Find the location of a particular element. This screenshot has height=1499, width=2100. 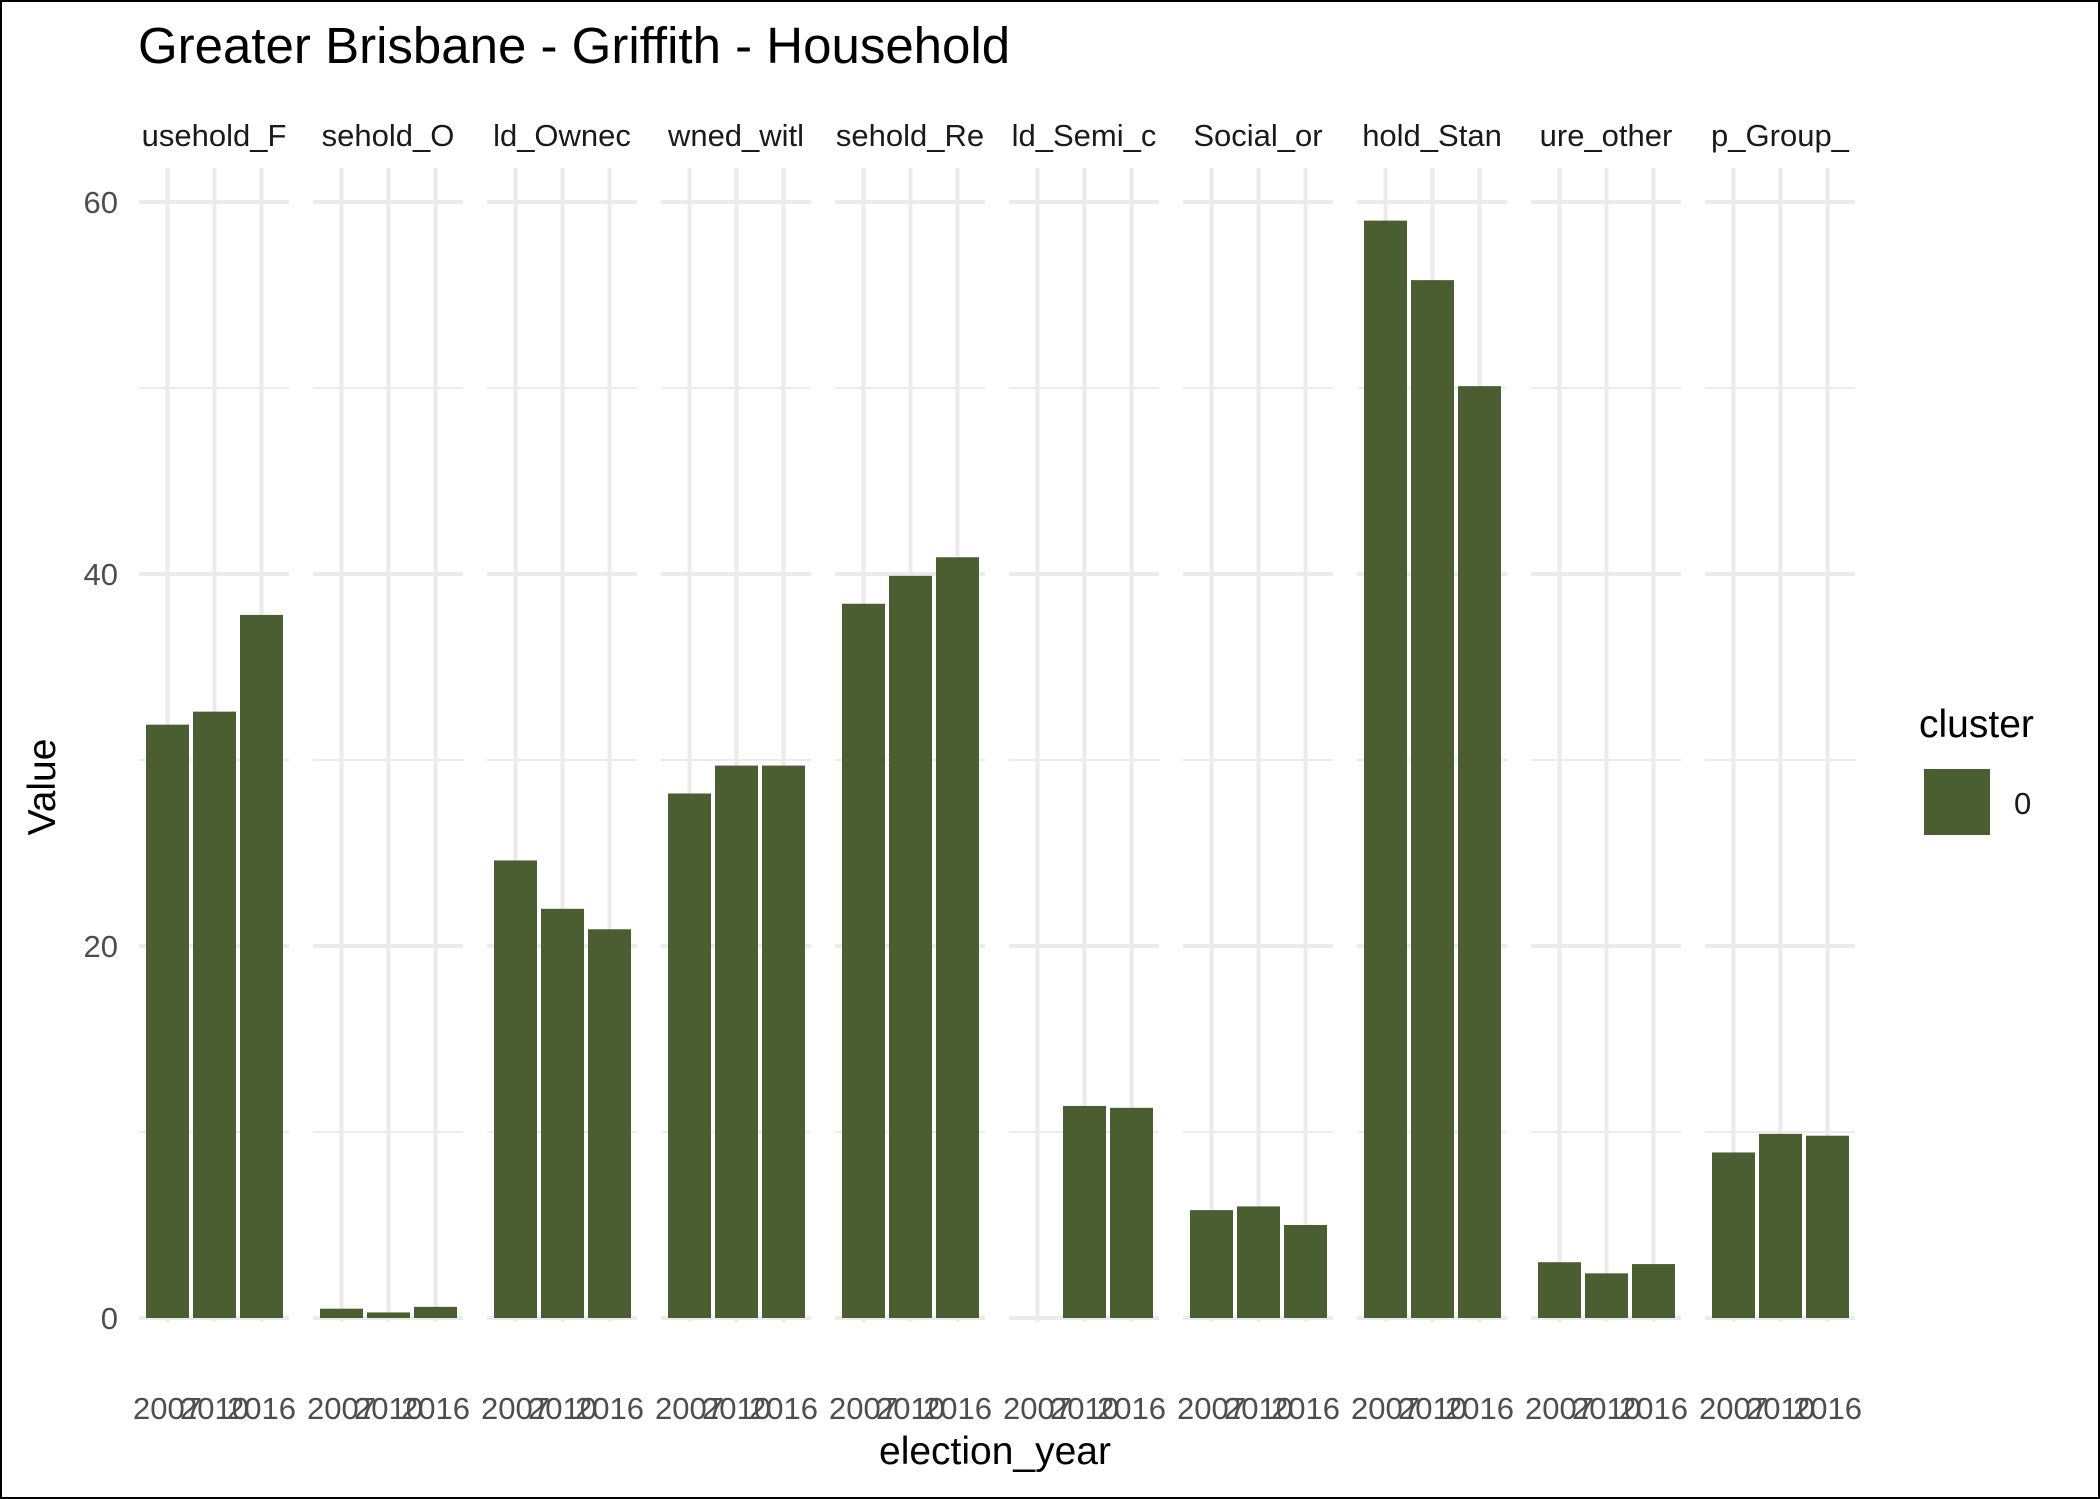

y-tick-label: 20 is located at coordinates (101, 946).